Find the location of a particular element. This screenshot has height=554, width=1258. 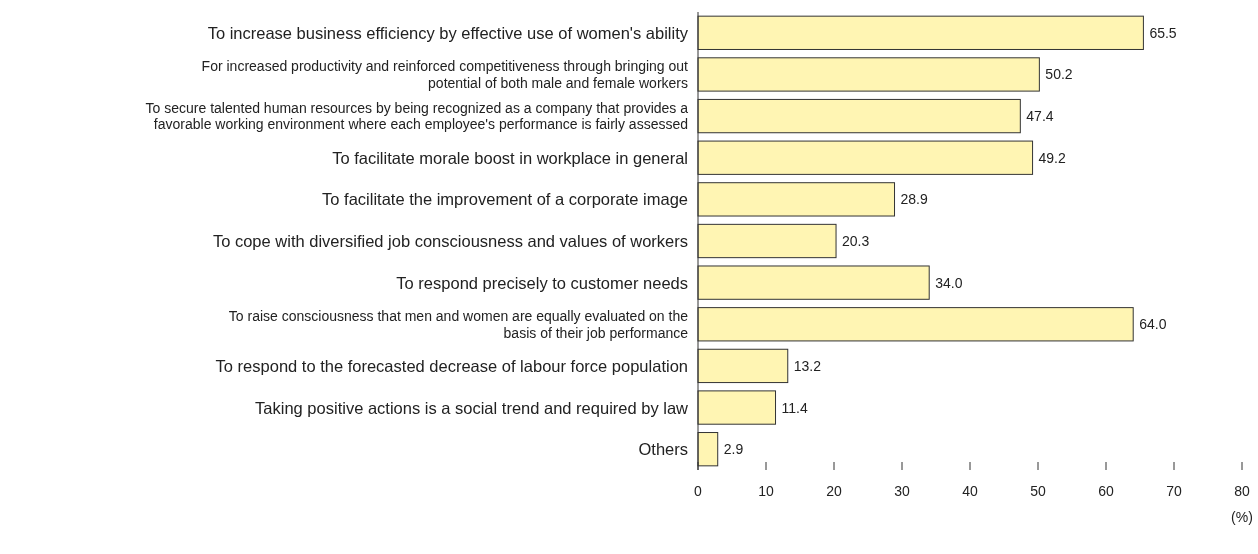

x-tick-label: 20 is located at coordinates (834, 491).